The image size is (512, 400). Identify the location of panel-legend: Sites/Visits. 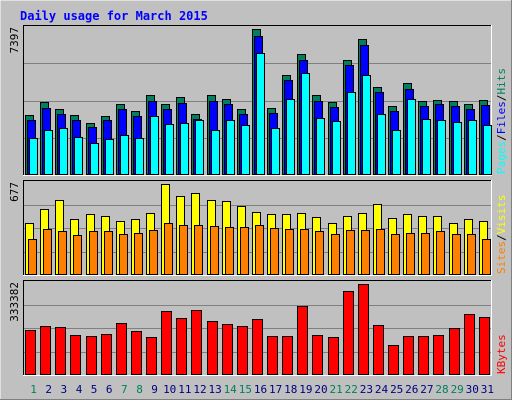
(501, 235).